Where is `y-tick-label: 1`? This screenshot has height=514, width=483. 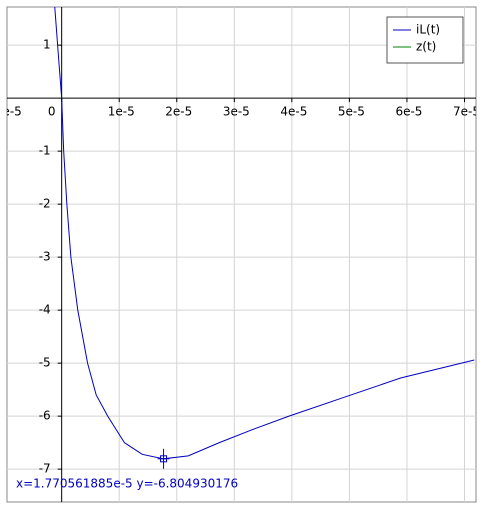
y-tick-label: 1 is located at coordinates (47, 45).